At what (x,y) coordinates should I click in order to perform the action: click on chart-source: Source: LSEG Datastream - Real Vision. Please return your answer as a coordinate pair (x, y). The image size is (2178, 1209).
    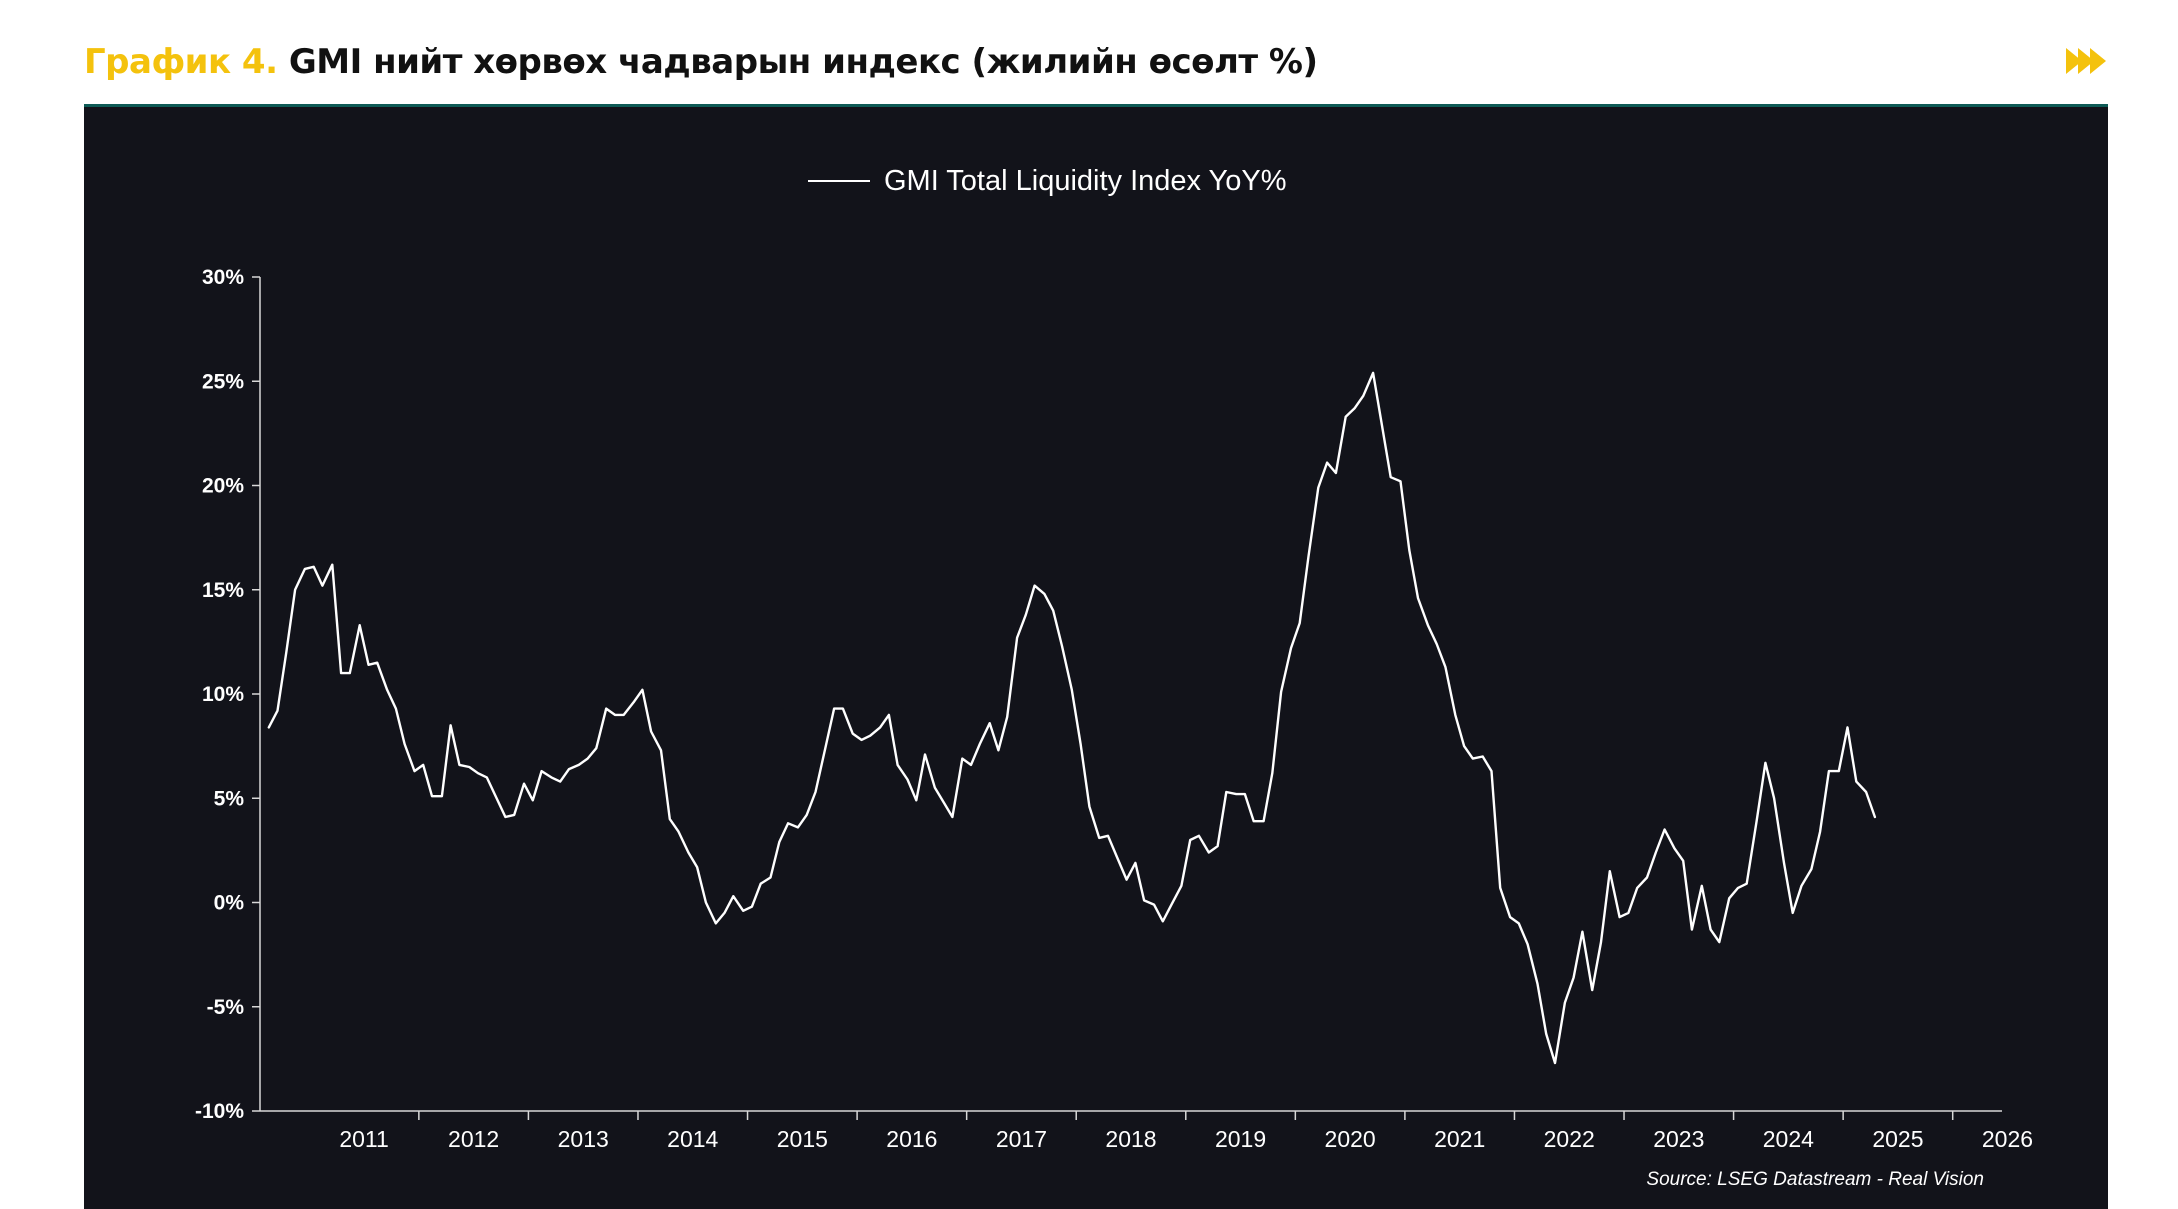
    Looking at the image, I should click on (1815, 1179).